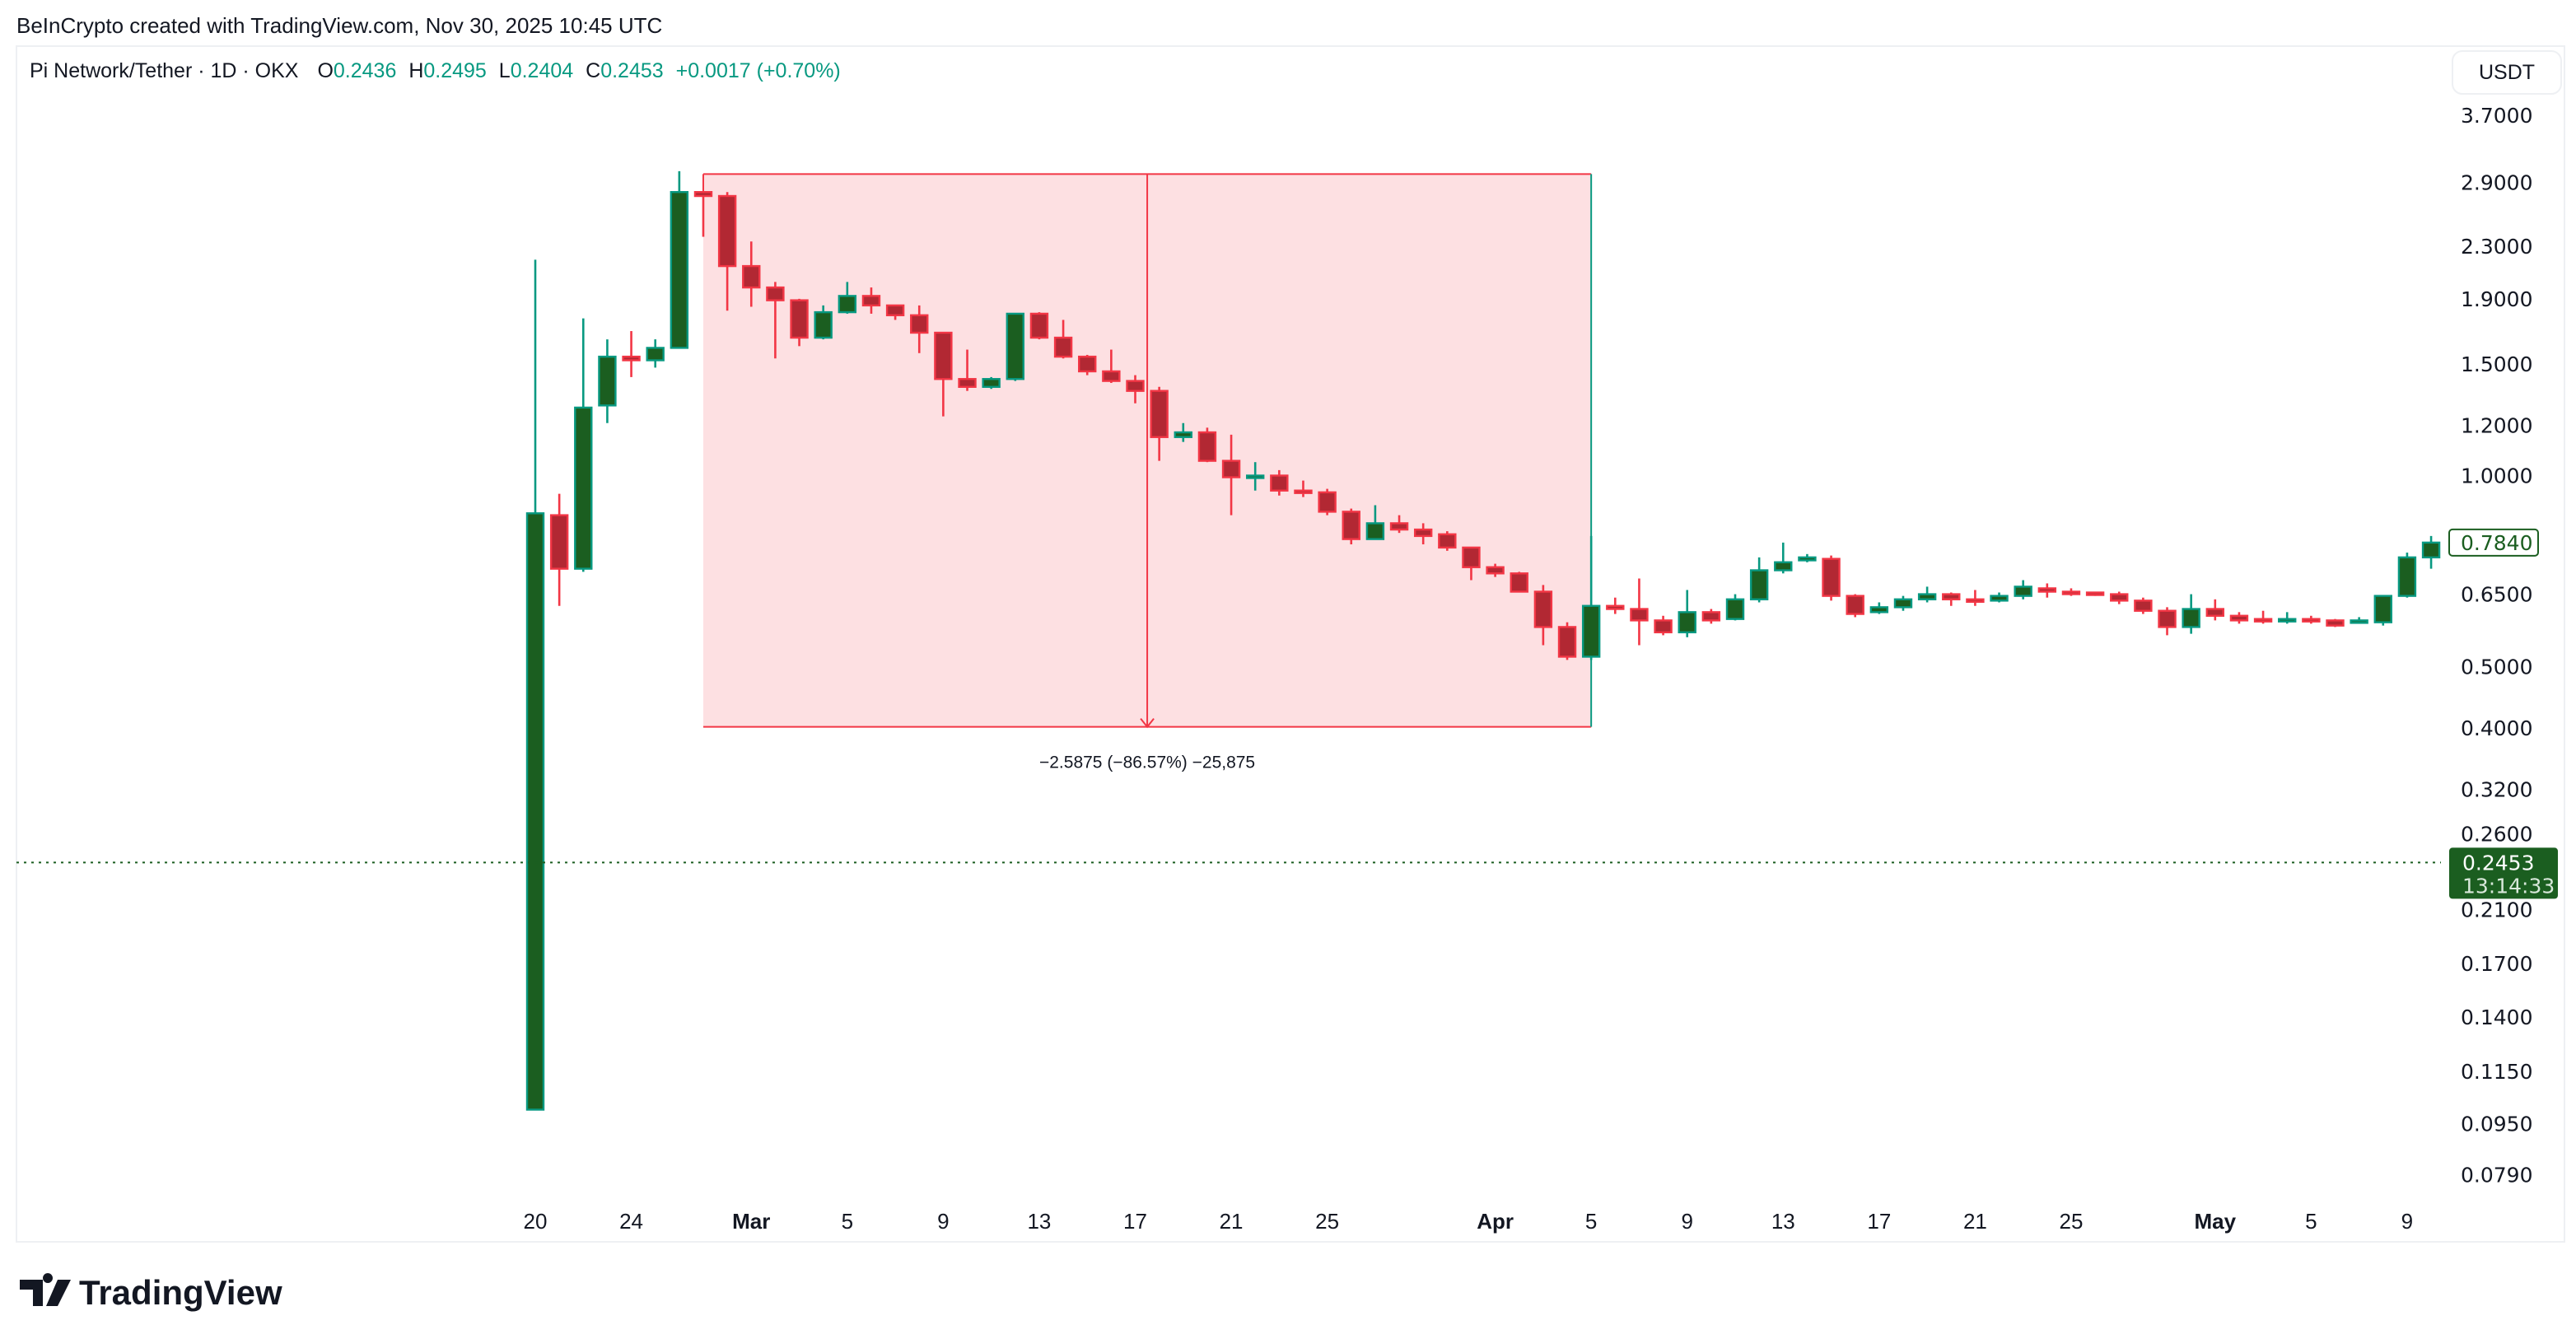 This screenshot has height=1339, width=2576. Describe the element at coordinates (2496, 728) in the screenshot. I see `y-tick-label: 0.4000` at that location.